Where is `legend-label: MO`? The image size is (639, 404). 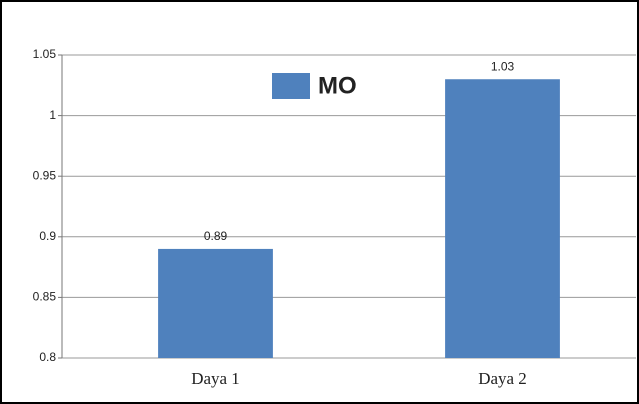
legend-label: MO is located at coordinates (337, 85).